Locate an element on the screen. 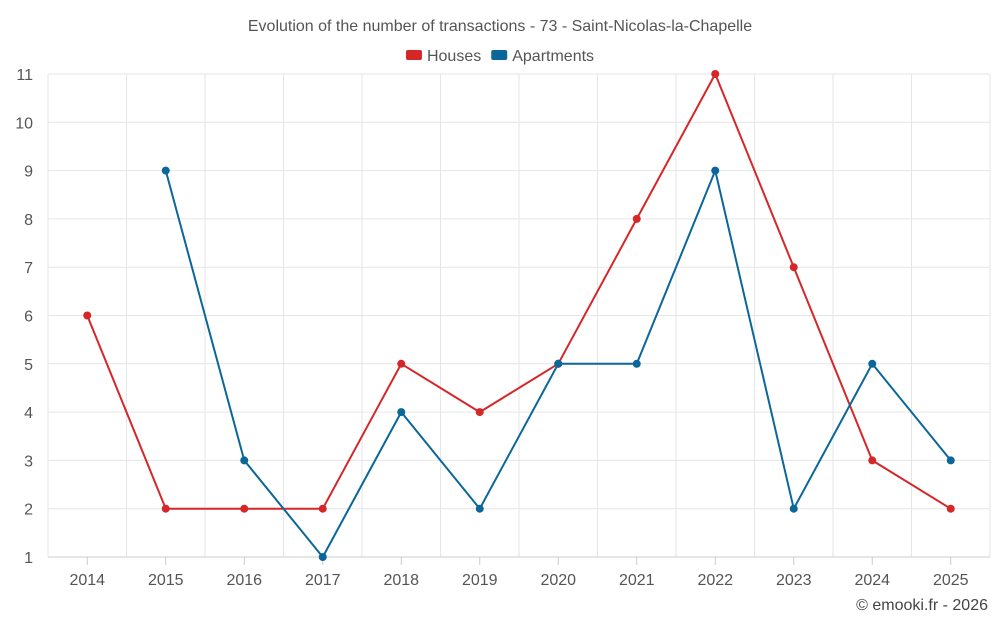 The height and width of the screenshot is (625, 1000). y-tick-label: 11 is located at coordinates (24, 75).